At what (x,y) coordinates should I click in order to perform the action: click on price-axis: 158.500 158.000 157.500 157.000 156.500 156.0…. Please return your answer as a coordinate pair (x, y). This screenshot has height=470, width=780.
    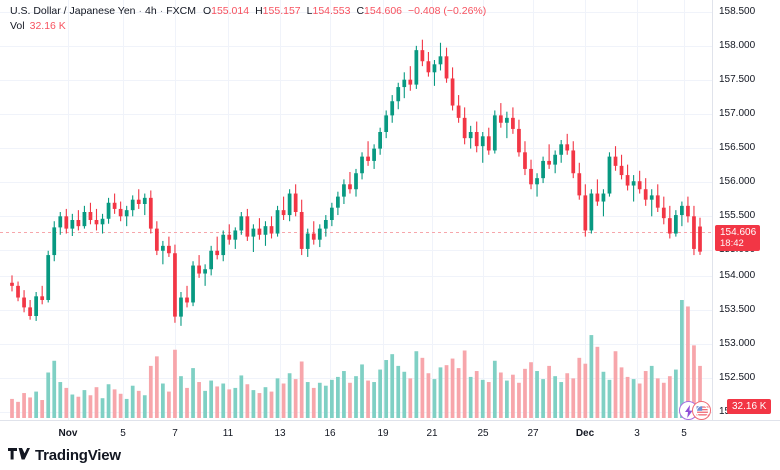
    Looking at the image, I should click on (746, 210).